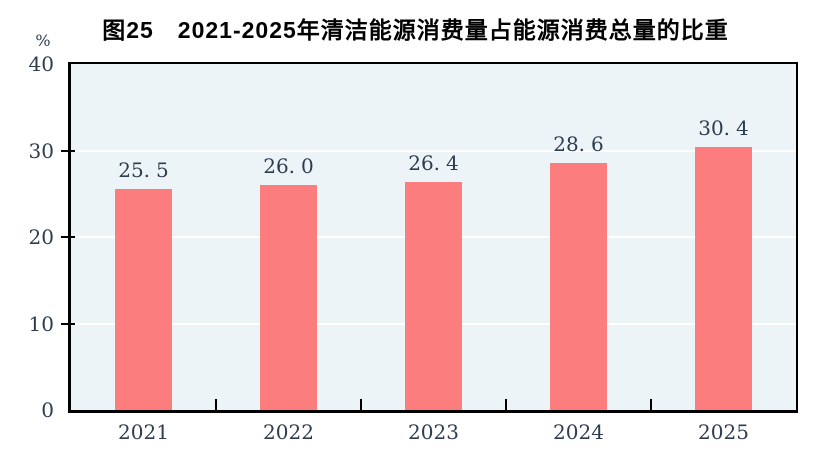 Image resolution: width=831 pixels, height=456 pixels. What do you see at coordinates (43, 40) in the screenshot?
I see `y-axis-unit-label: %` at bounding box center [43, 40].